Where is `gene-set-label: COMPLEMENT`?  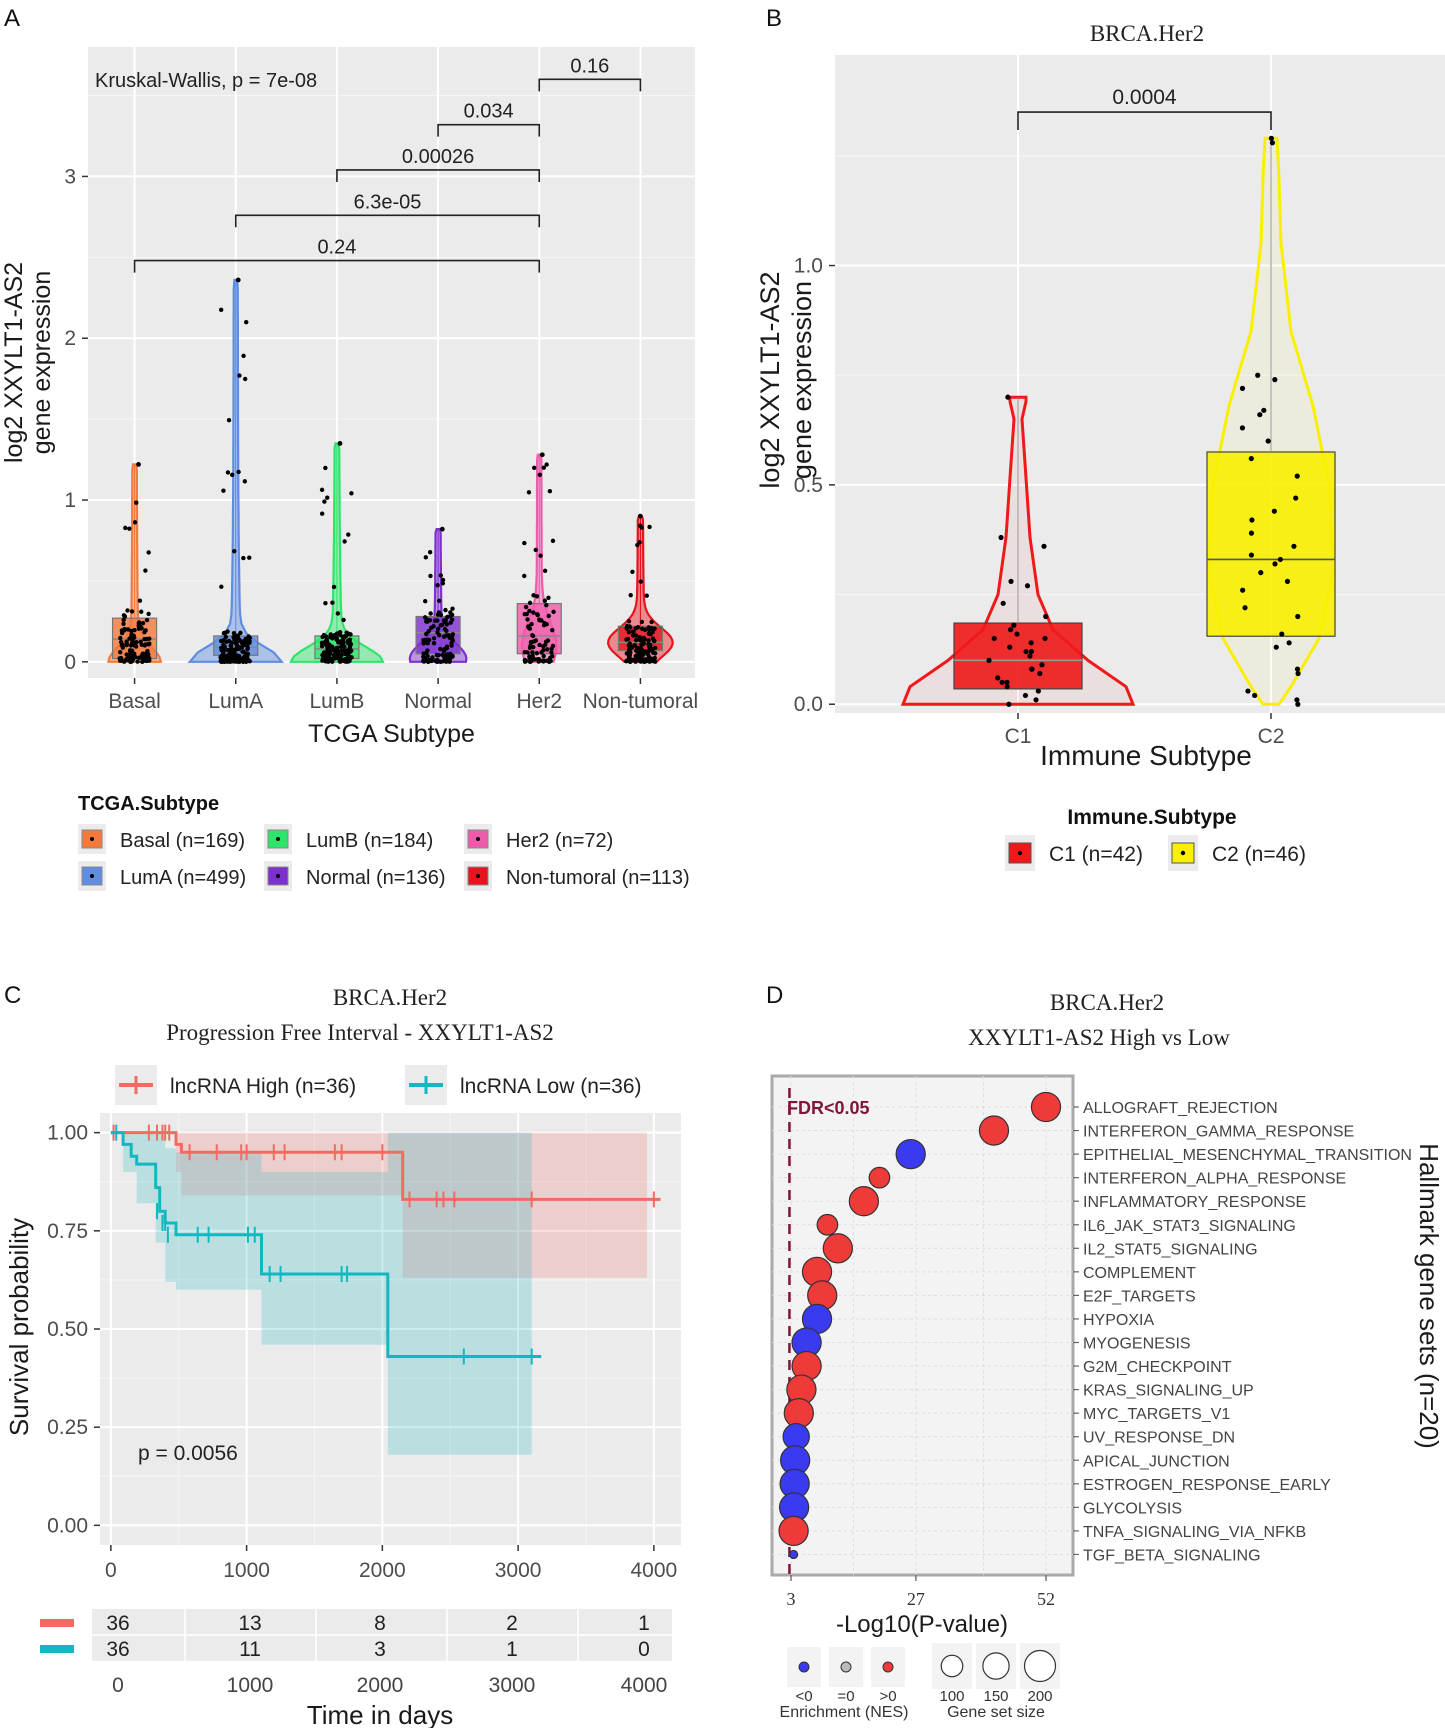 gene-set-label: COMPLEMENT is located at coordinates (1139, 1273).